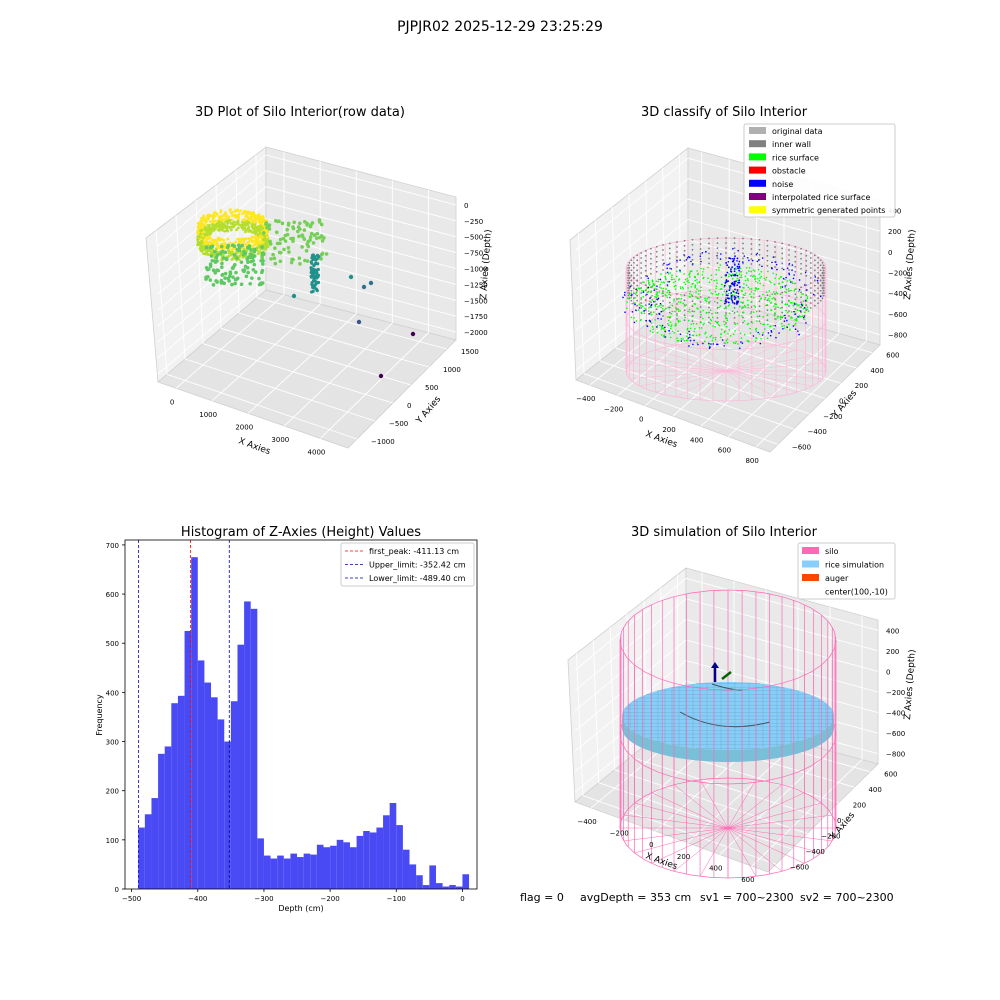 This screenshot has height=1000, width=1000. What do you see at coordinates (470, 352) in the screenshot?
I see `y-tick-label: 1500` at bounding box center [470, 352].